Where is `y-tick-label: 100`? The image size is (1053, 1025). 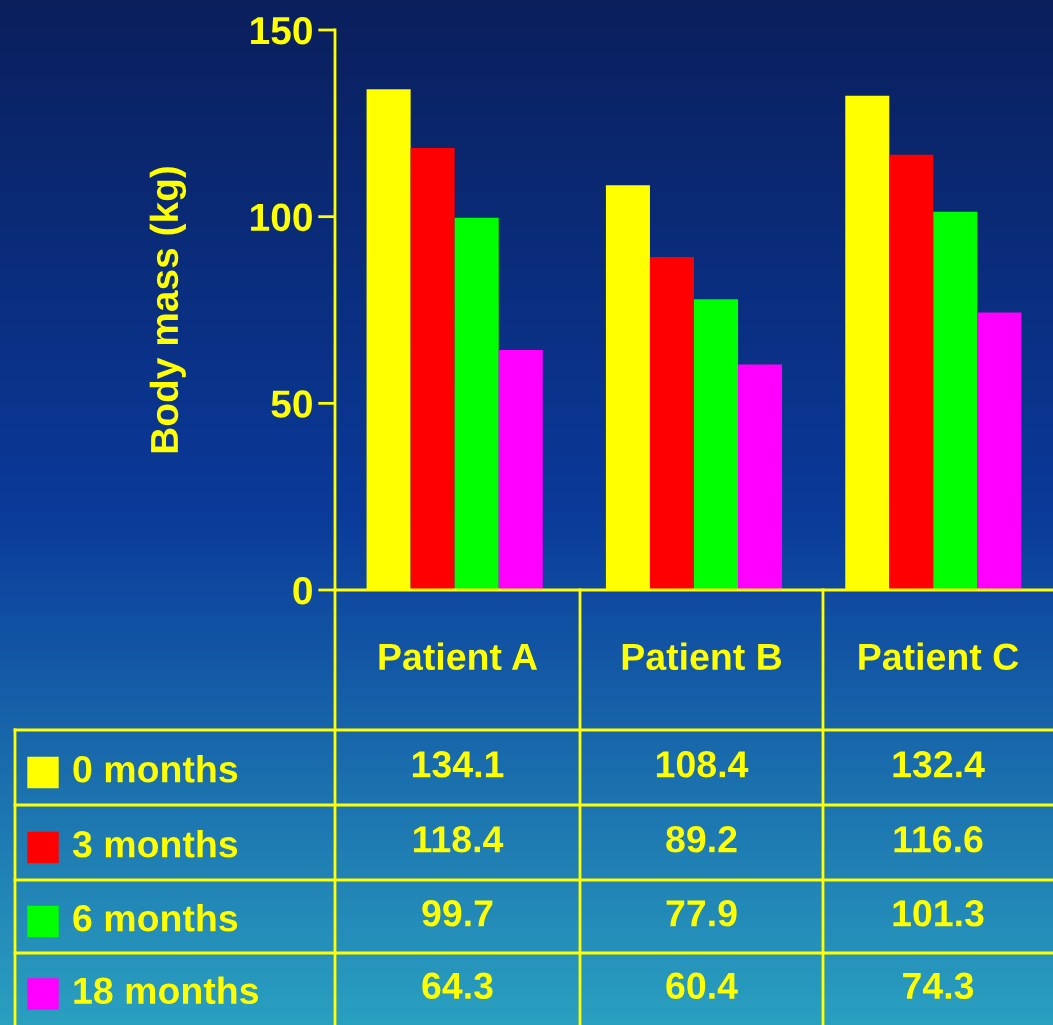
y-tick-label: 100 is located at coordinates (281, 217).